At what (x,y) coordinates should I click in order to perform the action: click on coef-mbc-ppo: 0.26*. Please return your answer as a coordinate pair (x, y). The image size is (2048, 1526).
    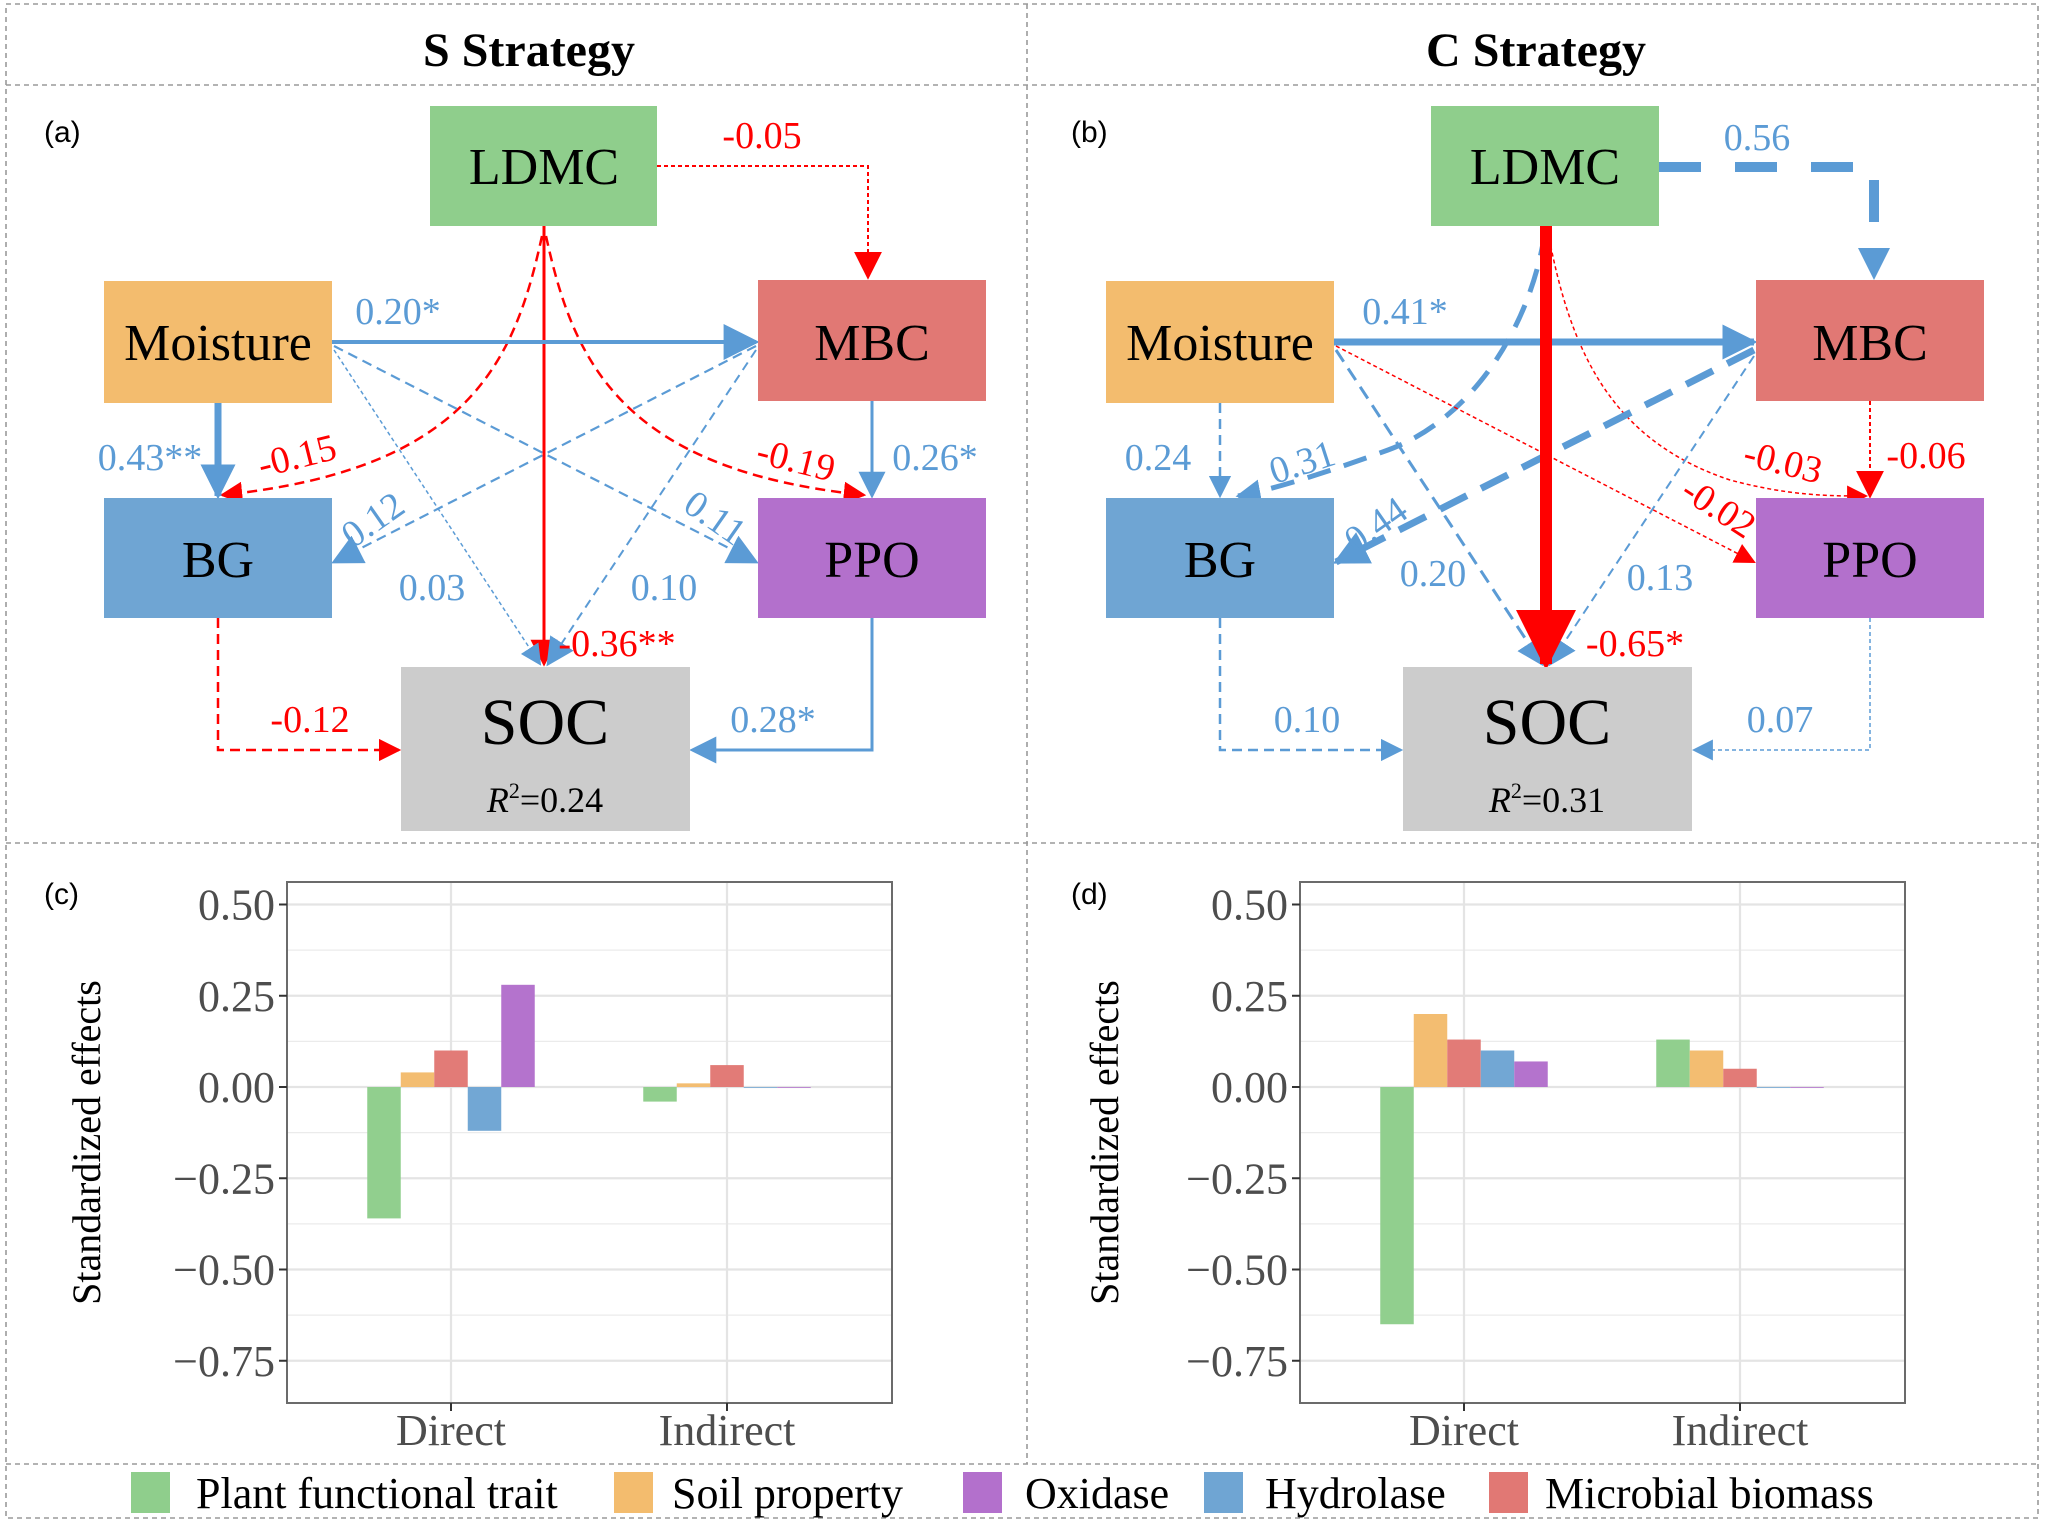
    Looking at the image, I should click on (935, 458).